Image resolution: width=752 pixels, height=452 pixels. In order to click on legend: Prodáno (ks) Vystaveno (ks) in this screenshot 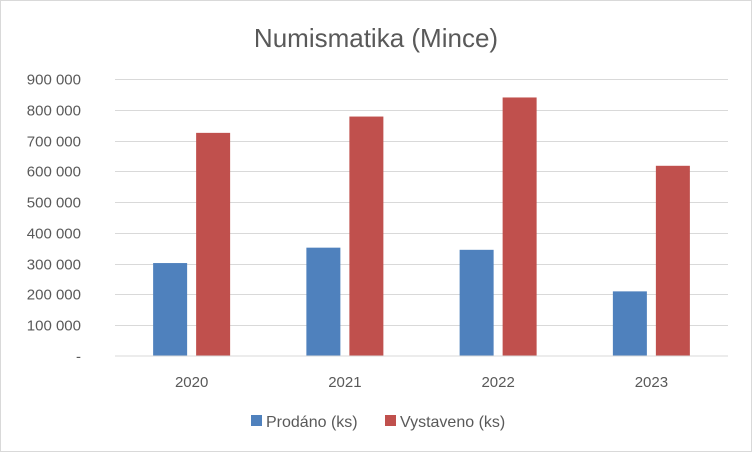, I will do `click(378, 422)`.